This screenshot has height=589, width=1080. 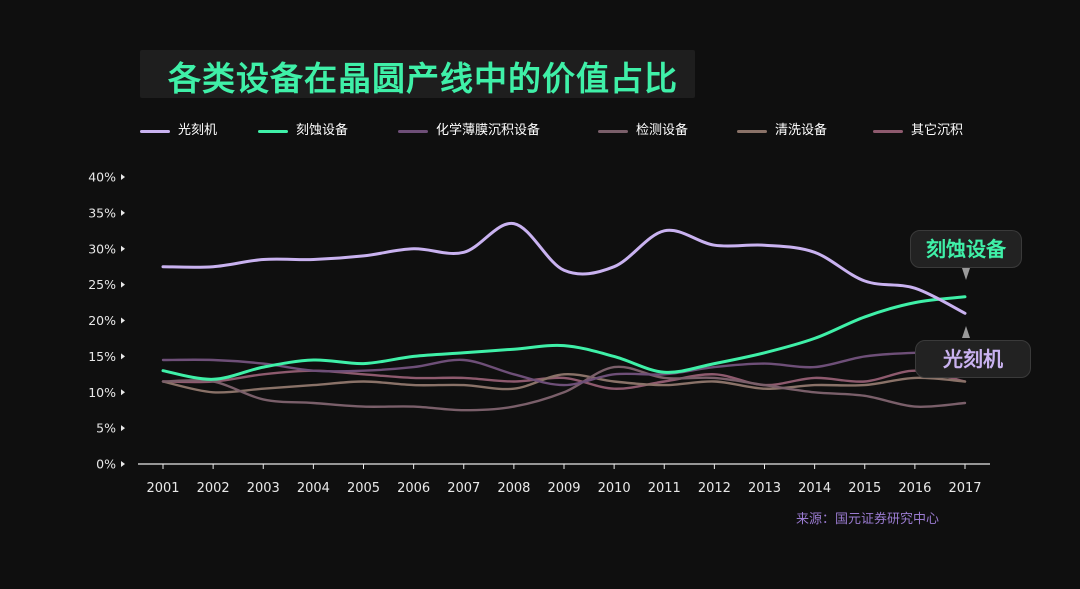 I want to click on litho-callout-pointer, so click(x=966, y=332).